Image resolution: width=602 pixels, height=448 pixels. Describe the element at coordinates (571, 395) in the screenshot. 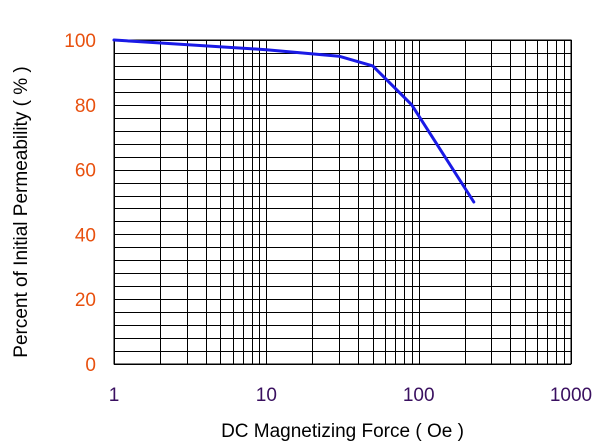

I see `x-tick-label: 1000` at that location.